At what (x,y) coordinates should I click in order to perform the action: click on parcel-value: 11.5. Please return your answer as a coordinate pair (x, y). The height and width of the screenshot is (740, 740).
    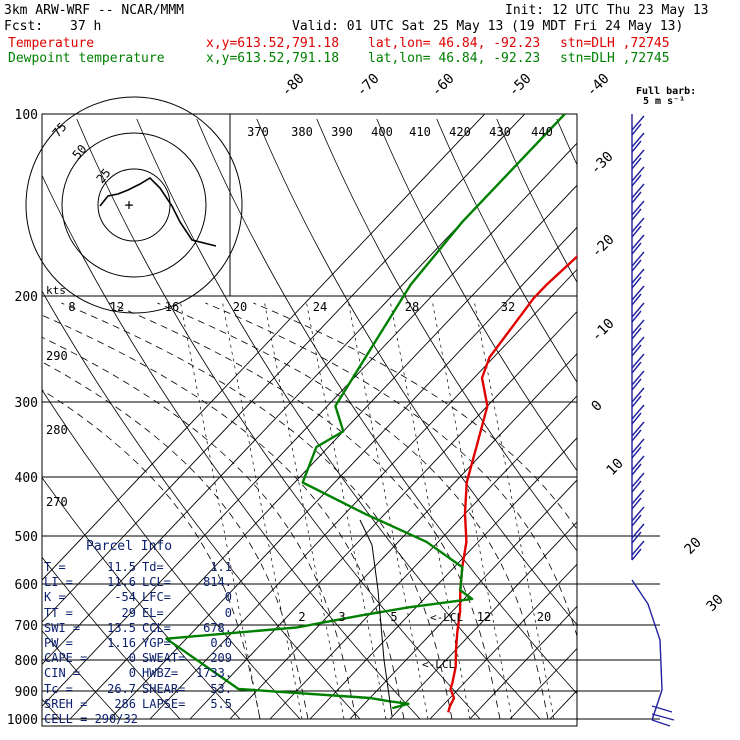
    Looking at the image, I should click on (121, 567).